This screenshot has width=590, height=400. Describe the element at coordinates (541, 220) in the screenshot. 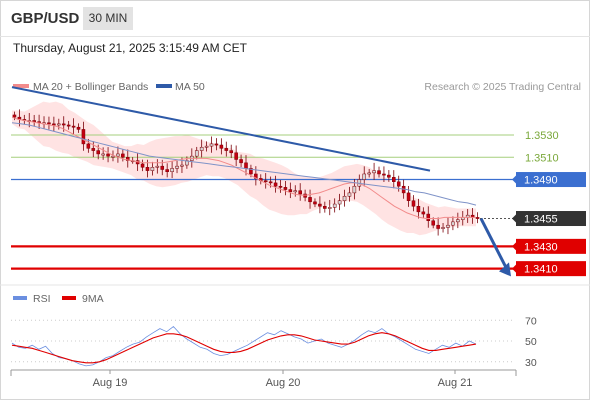

I see `current-price-label: 1.3455` at that location.